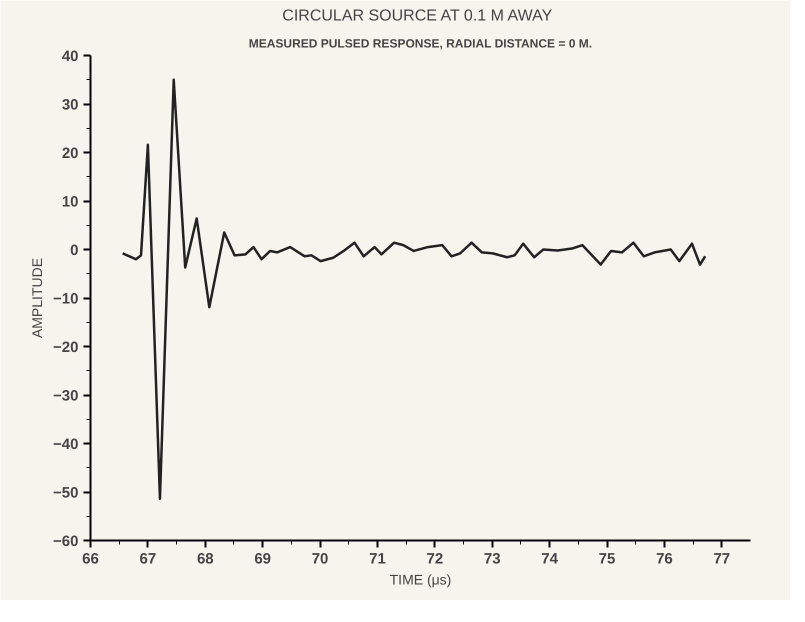  Describe the element at coordinates (70, 105) in the screenshot. I see `y-tick-label: 30` at that location.